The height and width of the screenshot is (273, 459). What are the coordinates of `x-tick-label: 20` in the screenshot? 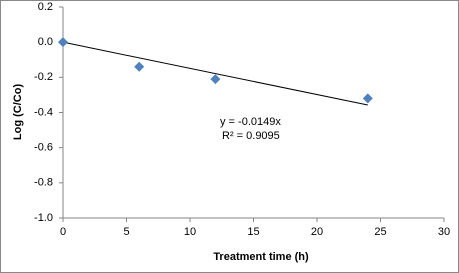 It's located at (317, 232).